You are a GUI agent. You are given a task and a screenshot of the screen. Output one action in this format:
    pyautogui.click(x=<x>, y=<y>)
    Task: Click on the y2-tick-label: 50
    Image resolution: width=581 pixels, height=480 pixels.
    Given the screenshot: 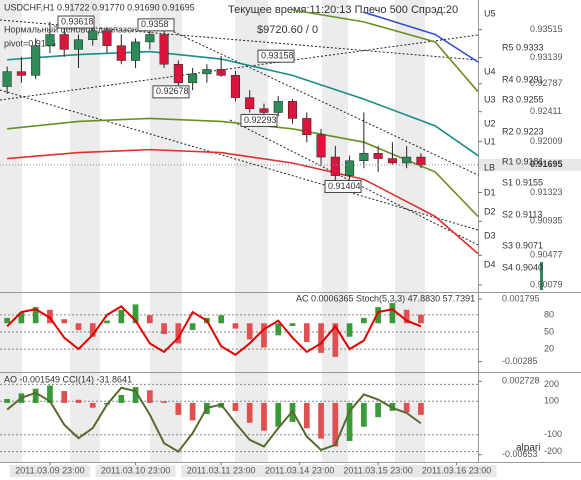 What is the action you would take?
    pyautogui.click(x=549, y=331)
    